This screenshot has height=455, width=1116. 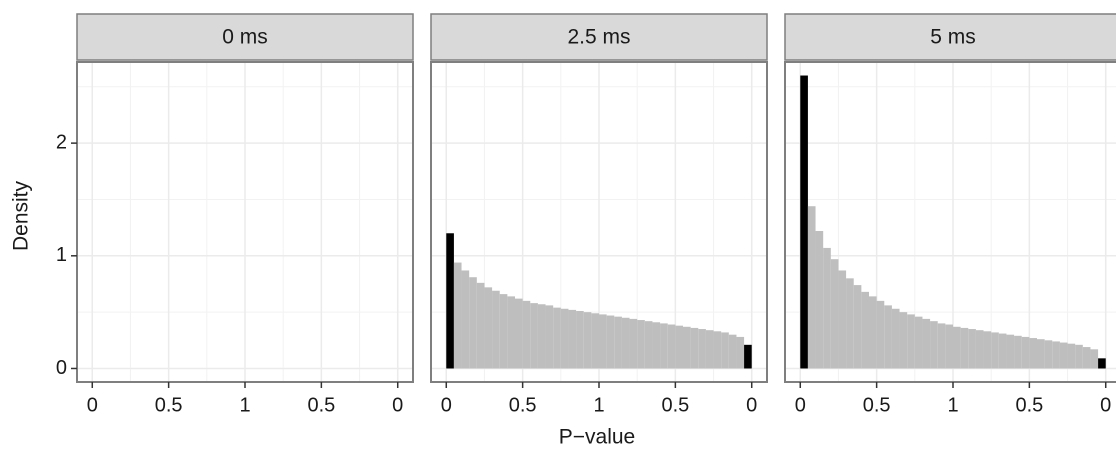 I want to click on y-tick-label: 0, so click(x=61, y=368).